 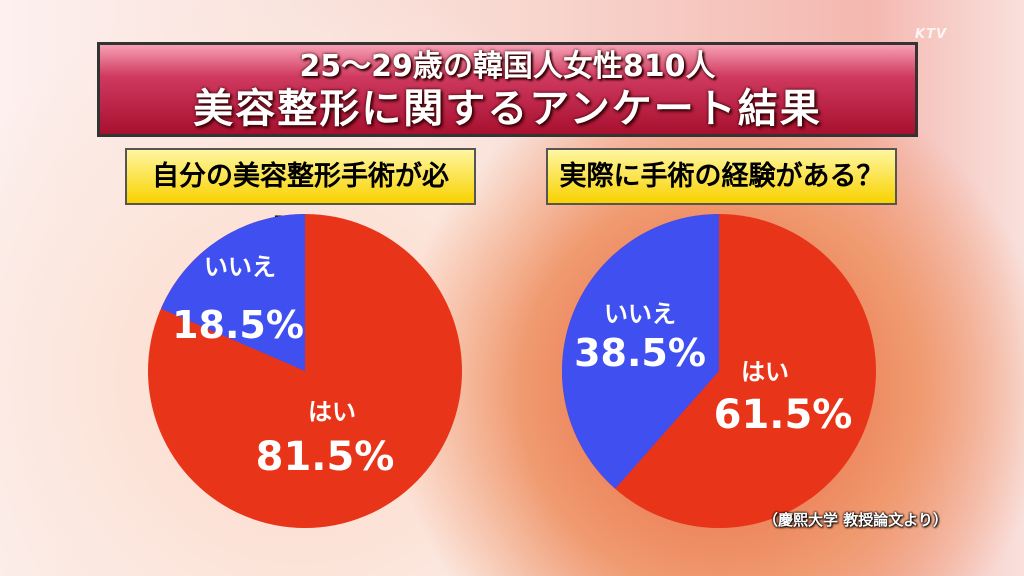 I want to click on title-banner: 25〜29歳の韓国人女性810人 美容整形に関するアンケート結果, so click(x=507, y=89).